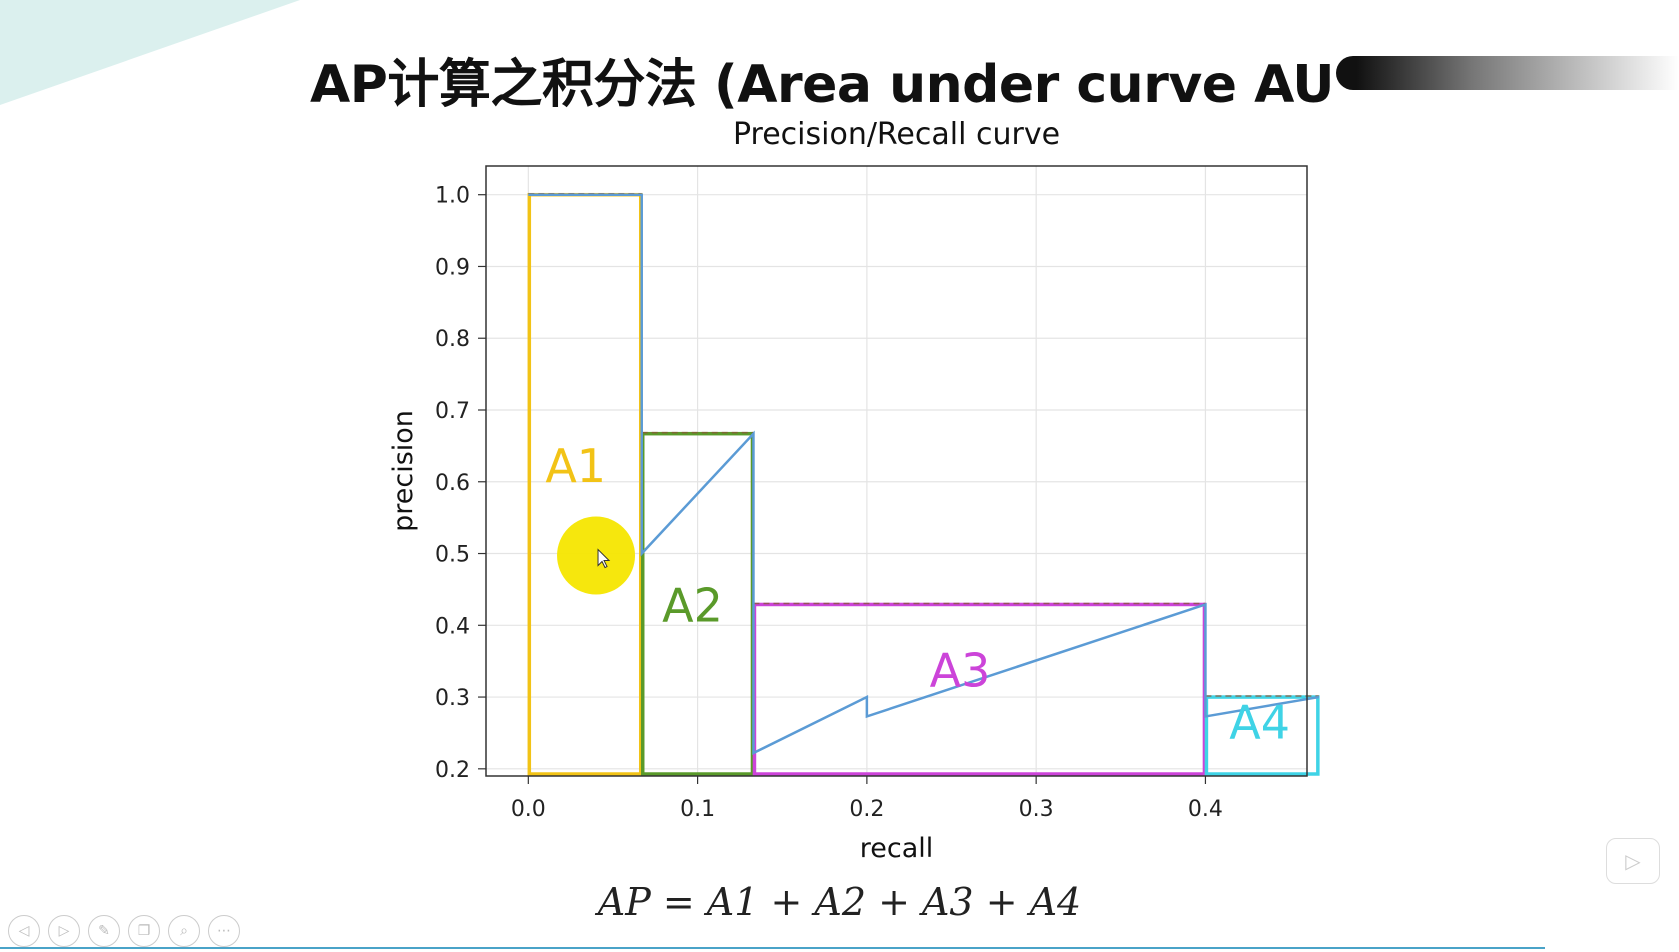 The height and width of the screenshot is (952, 1679). Describe the element at coordinates (184, 931) in the screenshot. I see `zoom-icon: ⌕` at that location.